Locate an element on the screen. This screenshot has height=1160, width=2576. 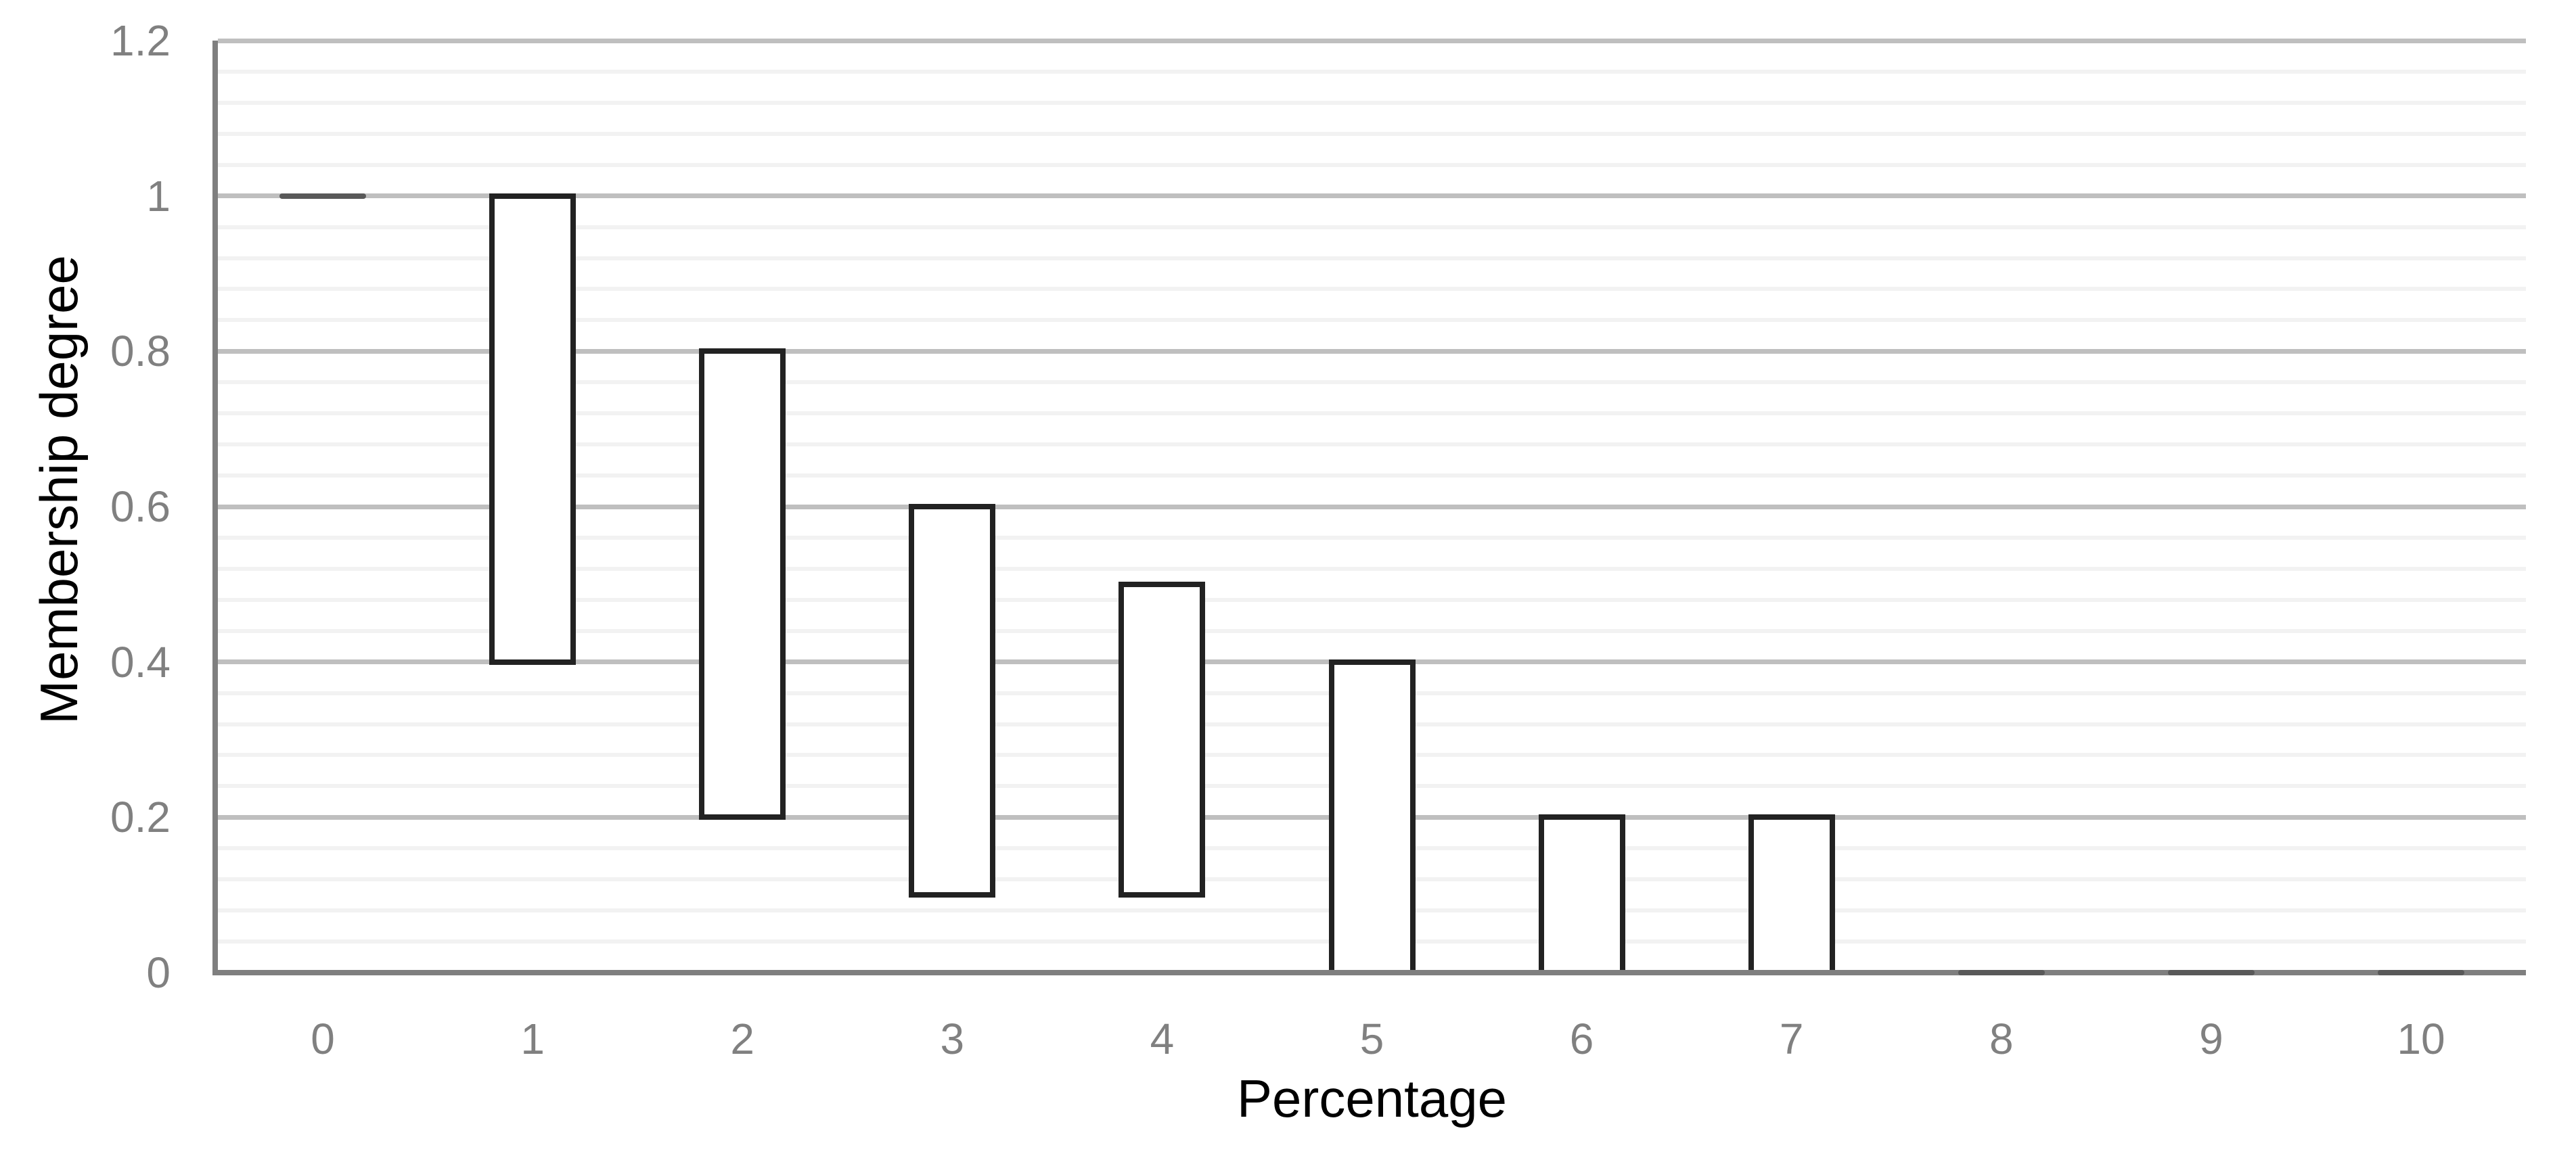
x-tick-label: 8 is located at coordinates (2001, 1039).